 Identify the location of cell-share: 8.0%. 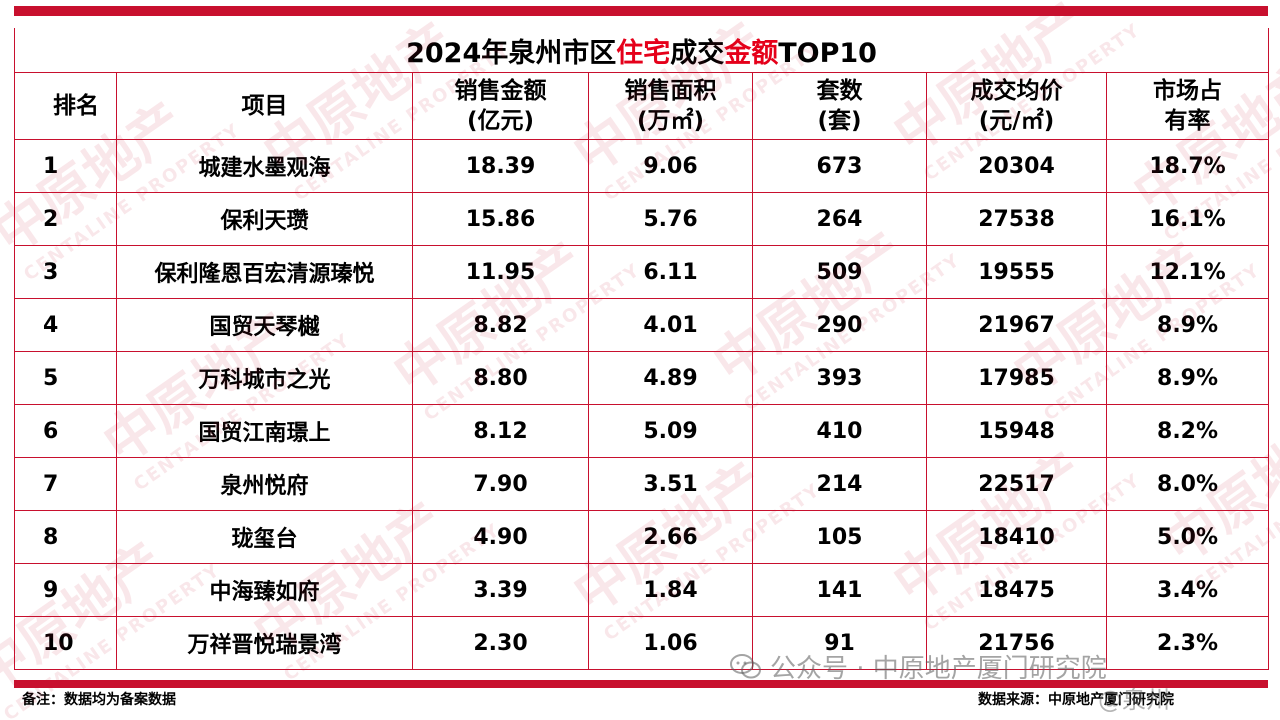
(1187, 484).